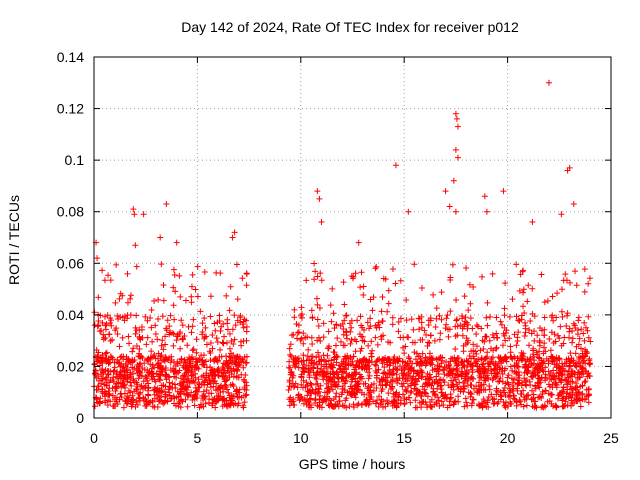  Describe the element at coordinates (70, 315) in the screenshot. I see `y-tick-label: 0.04` at that location.